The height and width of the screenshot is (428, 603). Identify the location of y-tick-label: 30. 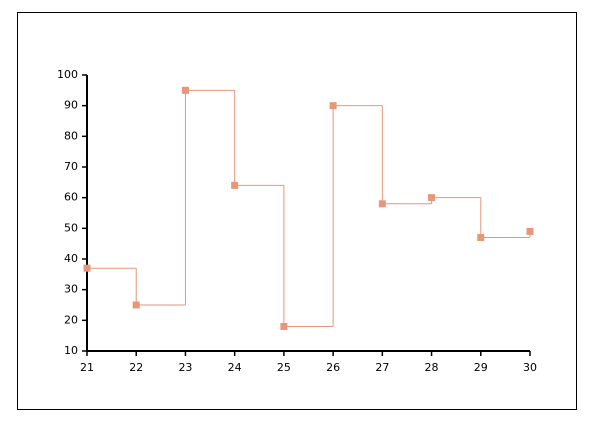
(71, 289).